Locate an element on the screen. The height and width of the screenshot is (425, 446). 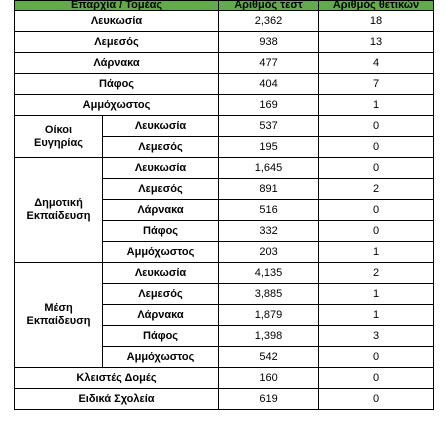
table-row: Οίκοι Ευγηρίας Λευκωσία 537 0 is located at coordinates (224, 136).